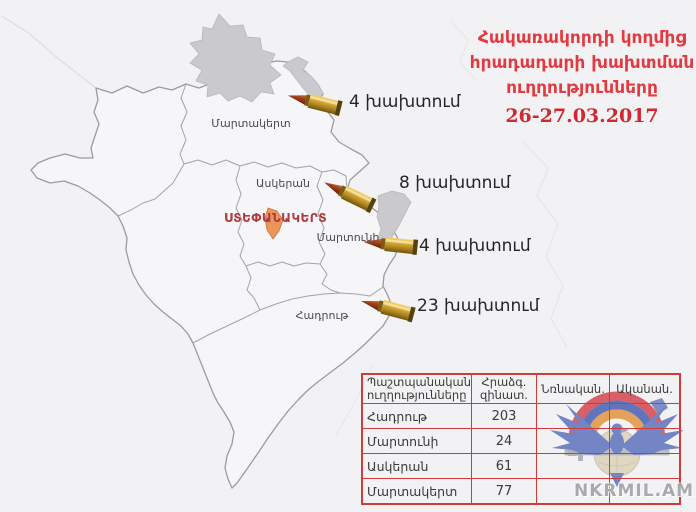 The height and width of the screenshot is (512, 696). I want to click on grey-areas, so click(300, 130).